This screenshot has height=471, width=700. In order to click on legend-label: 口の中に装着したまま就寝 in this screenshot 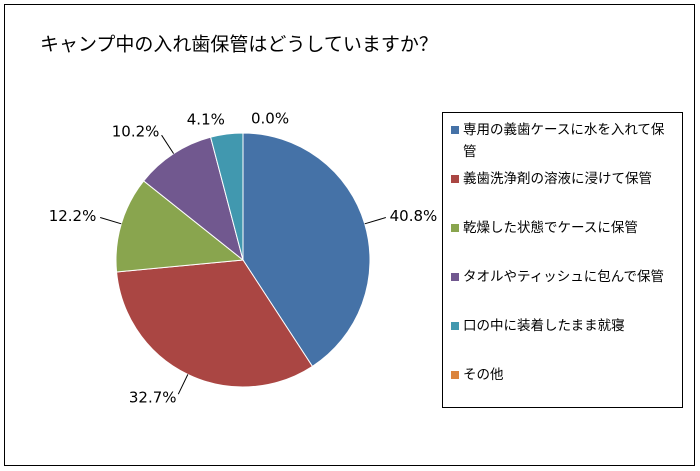, I will do `click(544, 326)`.